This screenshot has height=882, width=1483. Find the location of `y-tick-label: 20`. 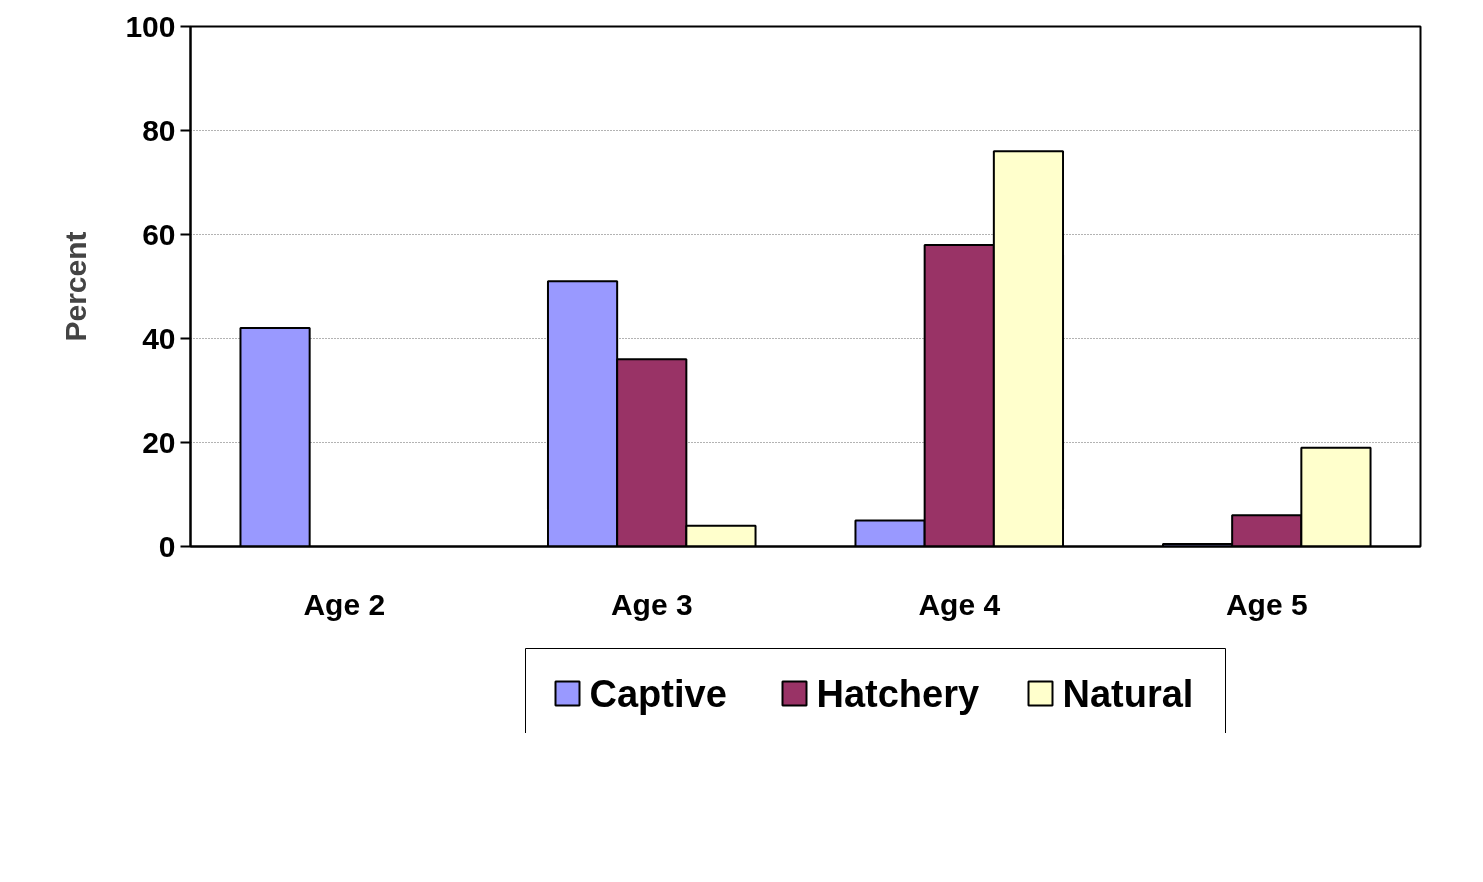

y-tick-label: 20 is located at coordinates (159, 442).